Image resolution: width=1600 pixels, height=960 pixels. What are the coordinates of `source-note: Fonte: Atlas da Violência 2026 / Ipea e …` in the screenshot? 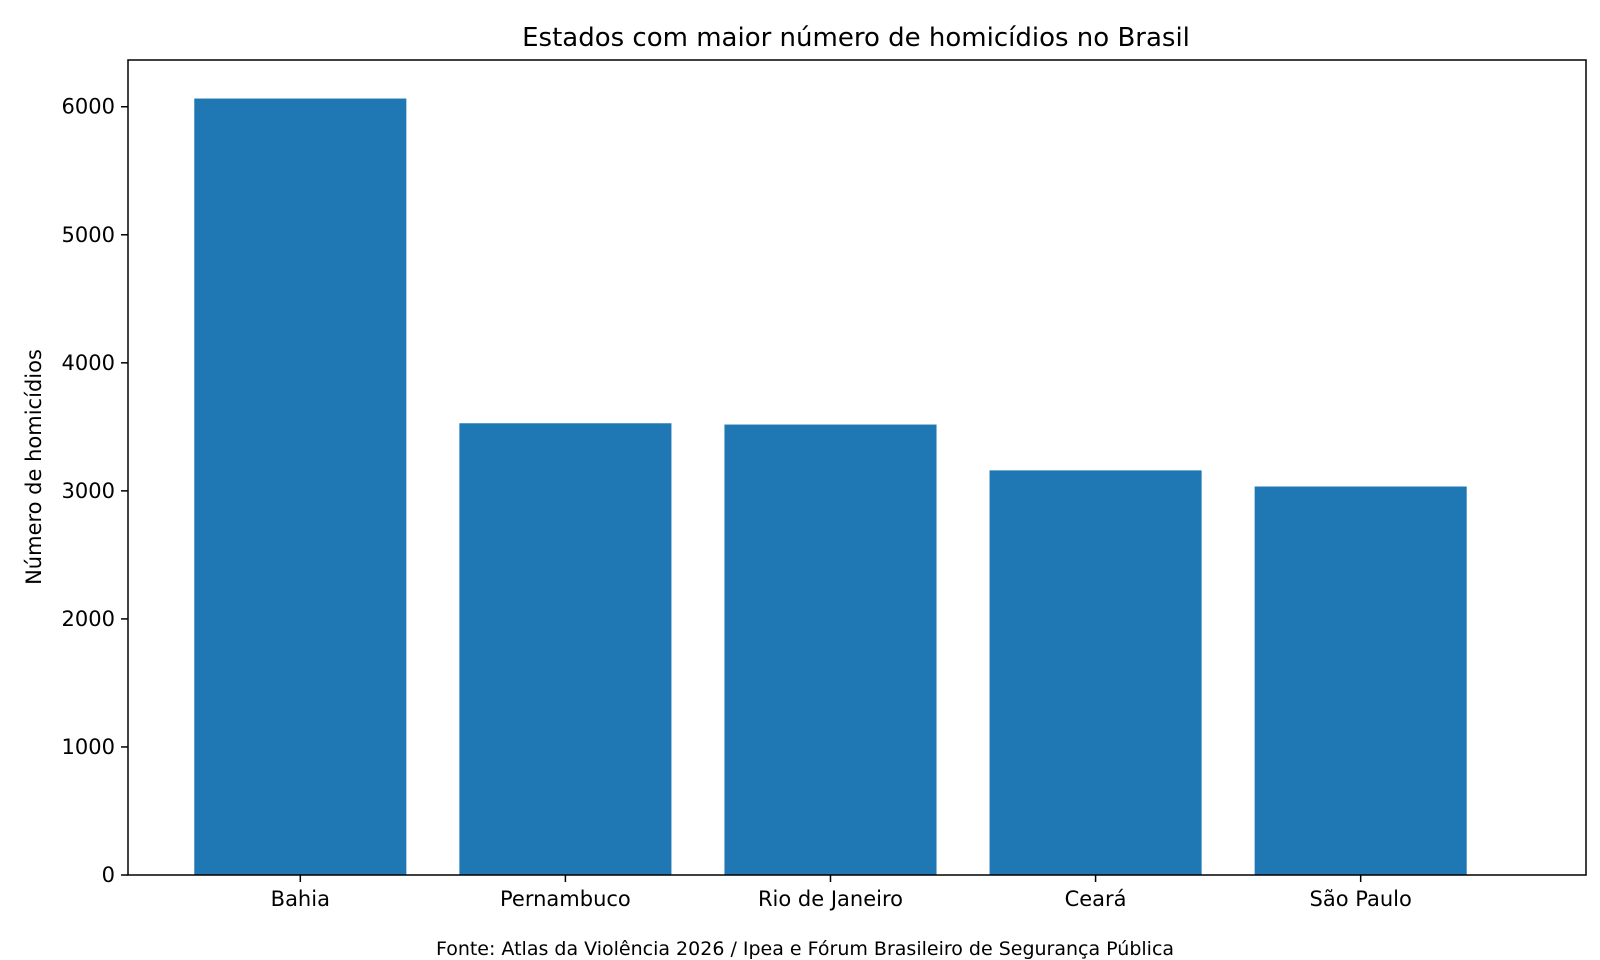 It's located at (805, 949).